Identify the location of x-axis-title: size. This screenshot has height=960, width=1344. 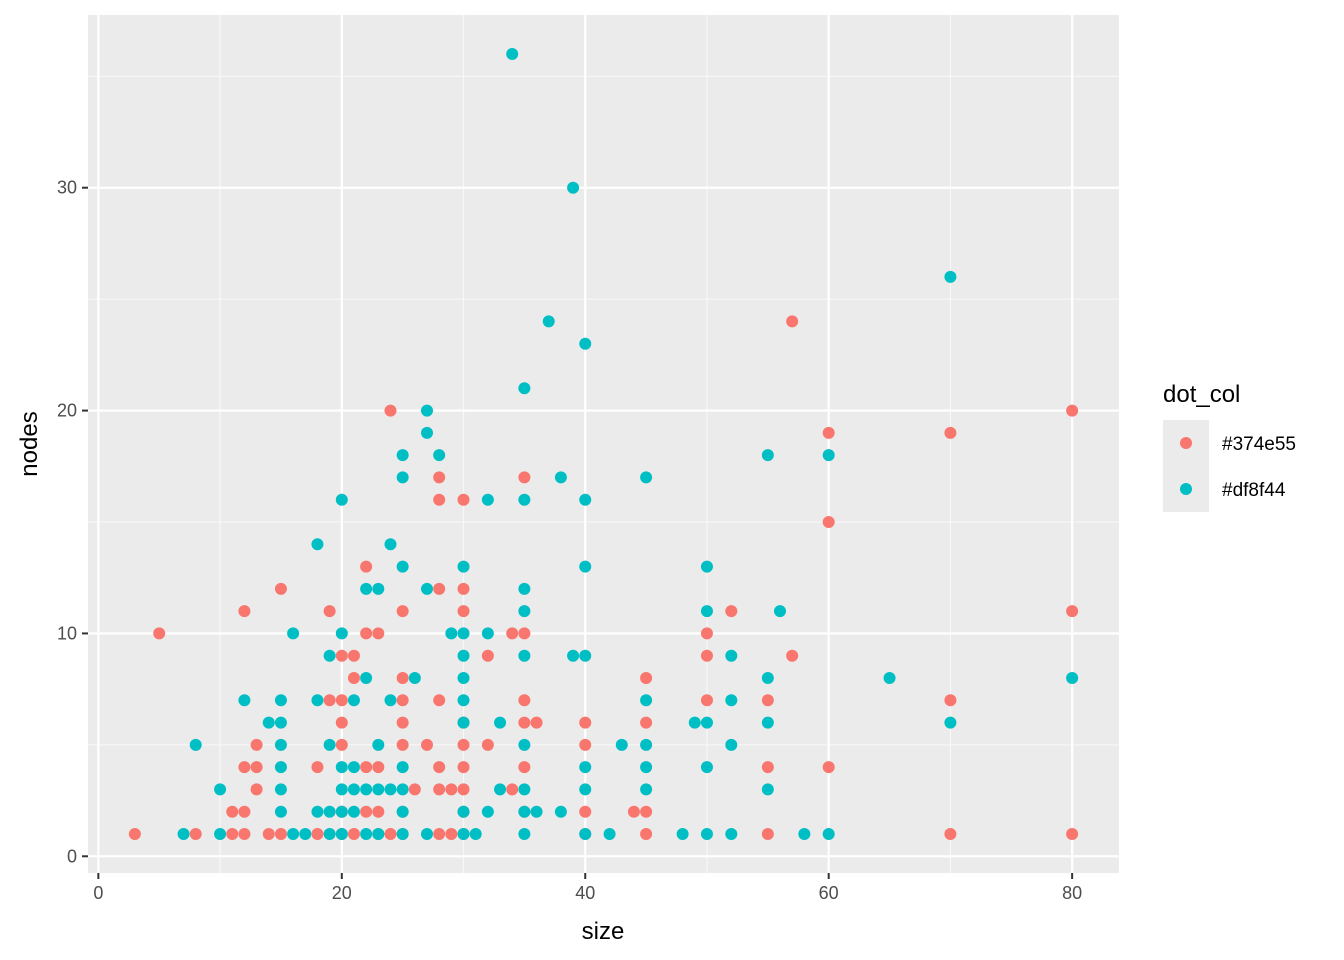
(603, 931).